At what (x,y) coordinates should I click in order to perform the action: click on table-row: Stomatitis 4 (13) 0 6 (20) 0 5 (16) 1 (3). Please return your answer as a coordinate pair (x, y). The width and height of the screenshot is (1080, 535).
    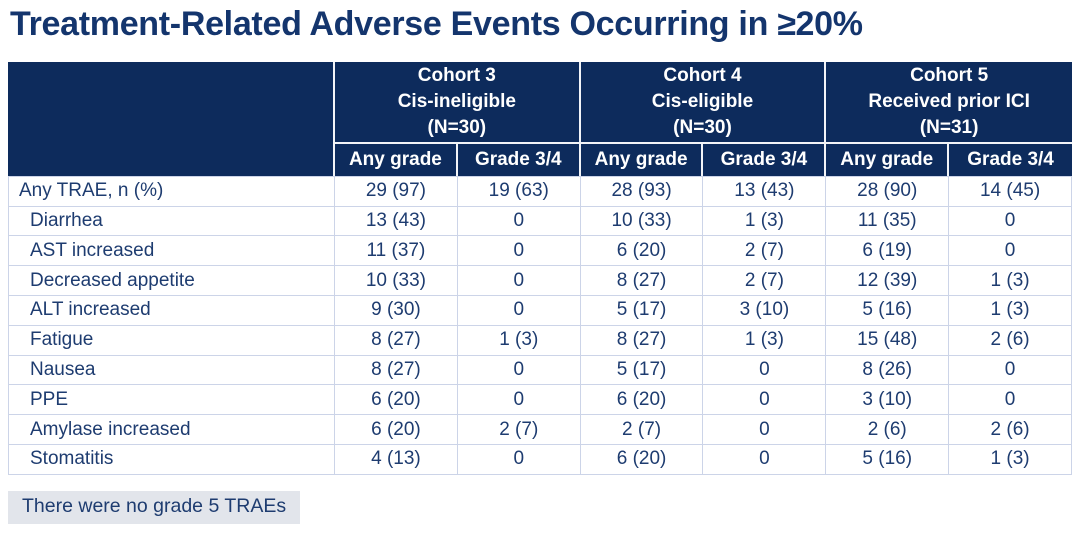
    Looking at the image, I should click on (540, 459).